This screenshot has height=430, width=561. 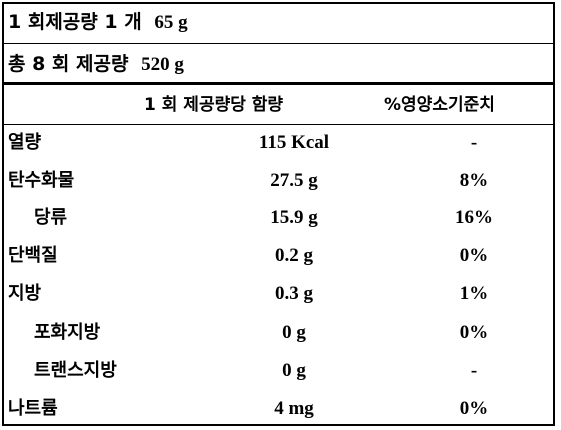 What do you see at coordinates (294, 217) in the screenshot?
I see `nutrient-amount: 15.9 g` at bounding box center [294, 217].